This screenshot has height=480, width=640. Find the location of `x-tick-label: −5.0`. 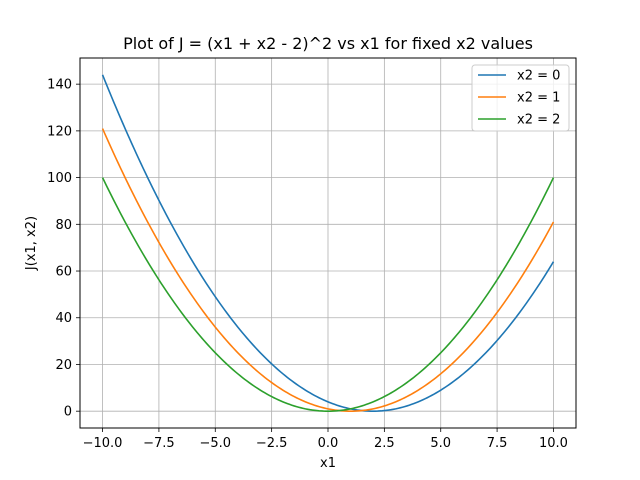

x-tick-label: −5.0 is located at coordinates (215, 443).